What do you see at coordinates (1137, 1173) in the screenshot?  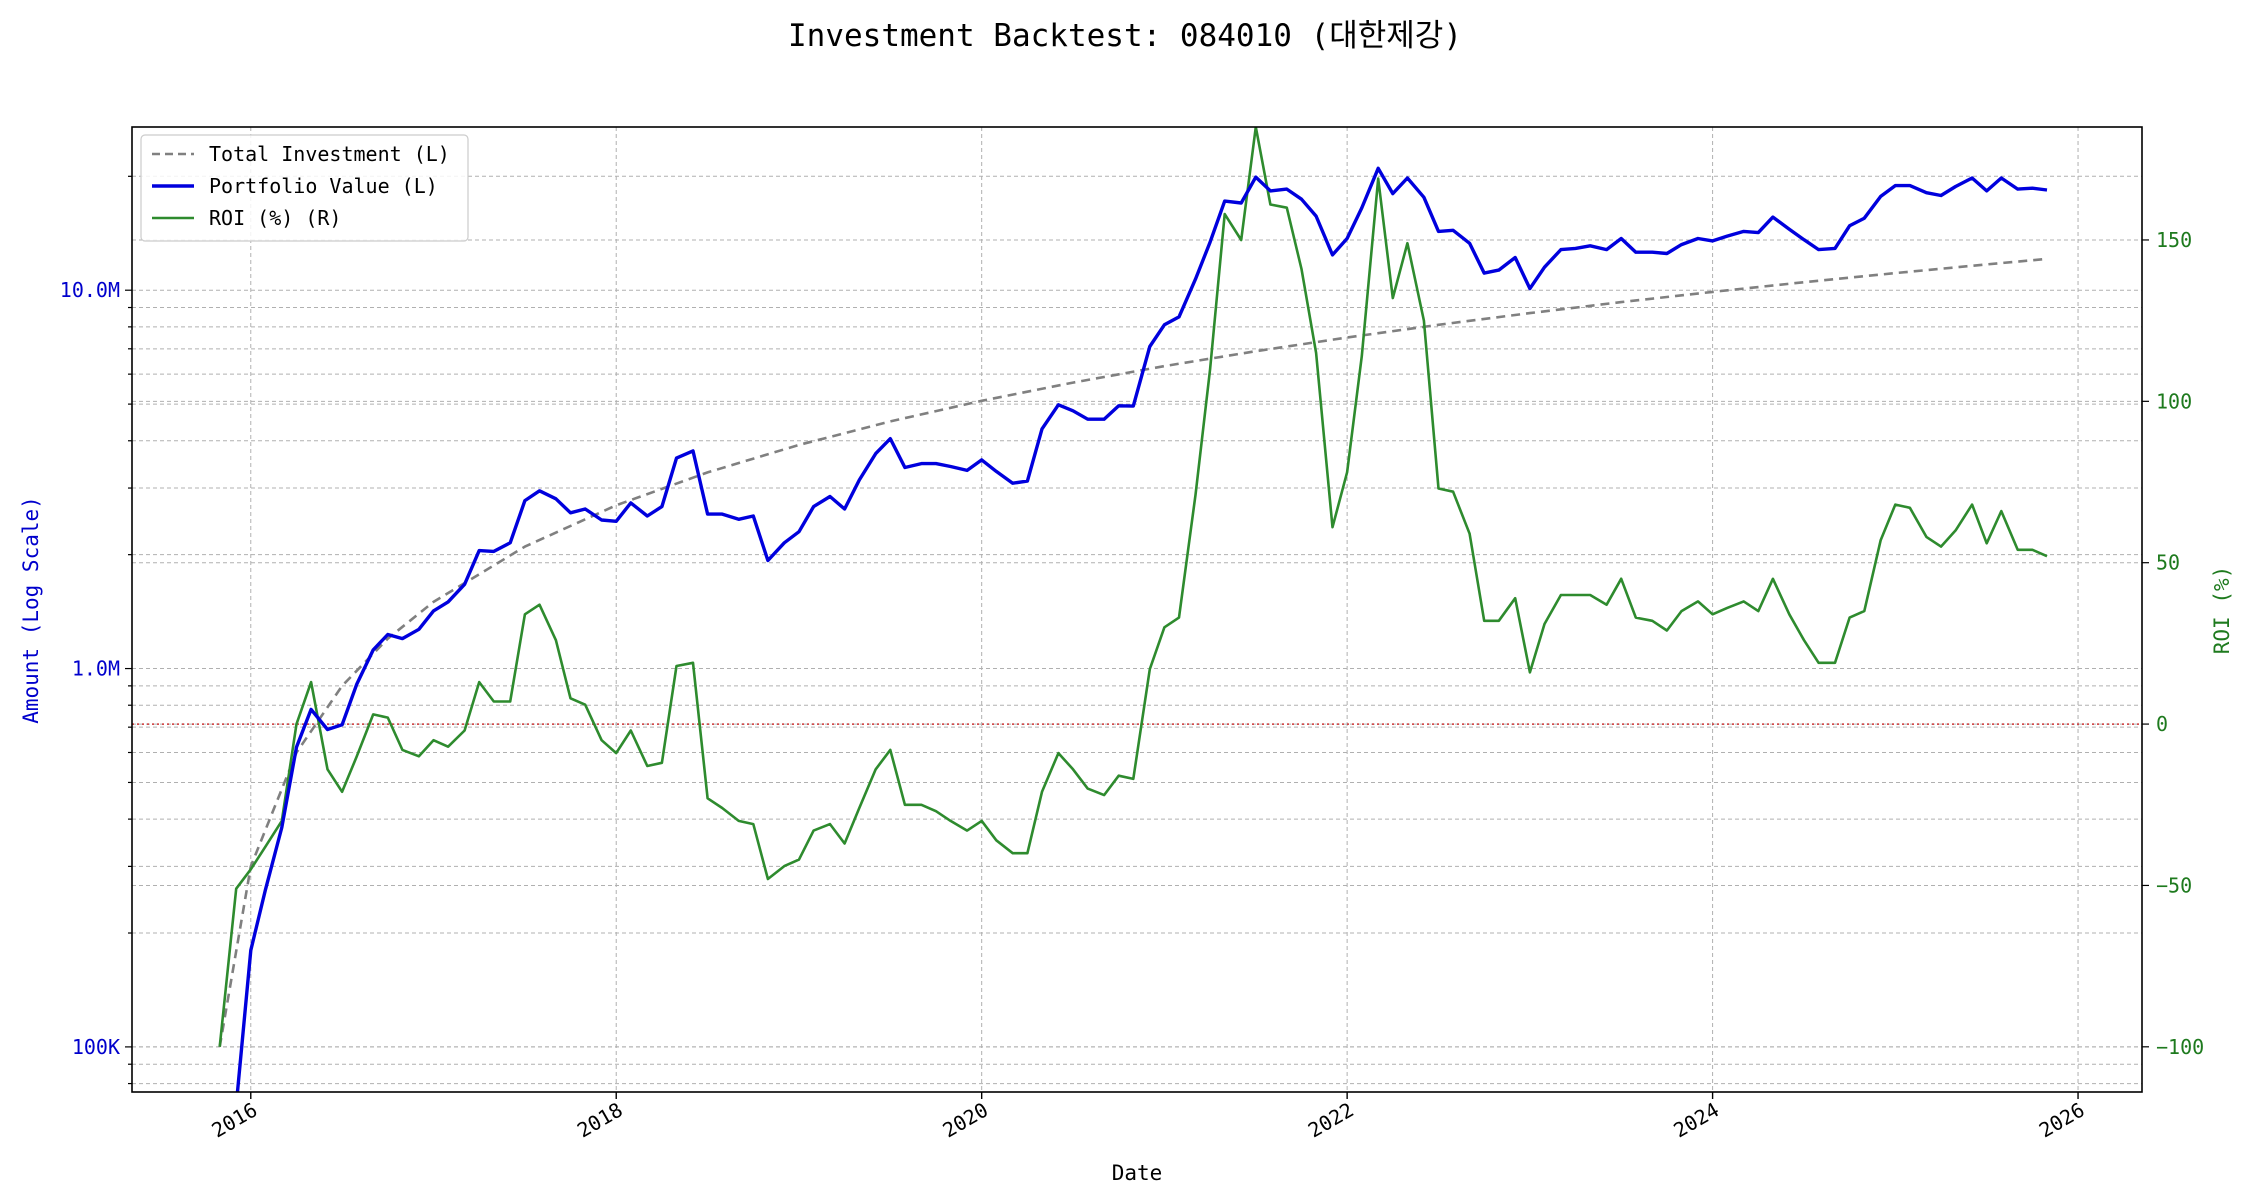 I see `x-axis-label: Date` at bounding box center [1137, 1173].